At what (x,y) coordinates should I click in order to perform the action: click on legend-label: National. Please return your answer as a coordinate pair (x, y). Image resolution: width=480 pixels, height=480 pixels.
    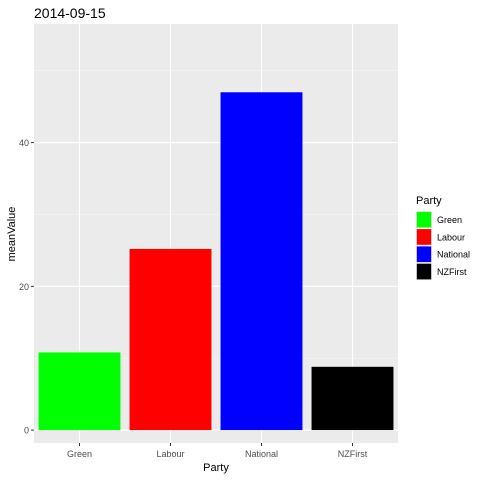
    Looking at the image, I should click on (453, 255).